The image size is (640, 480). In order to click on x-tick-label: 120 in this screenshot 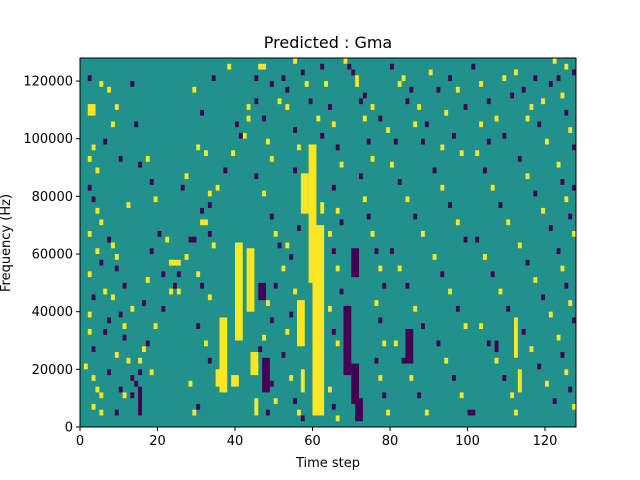, I will do `click(545, 441)`.